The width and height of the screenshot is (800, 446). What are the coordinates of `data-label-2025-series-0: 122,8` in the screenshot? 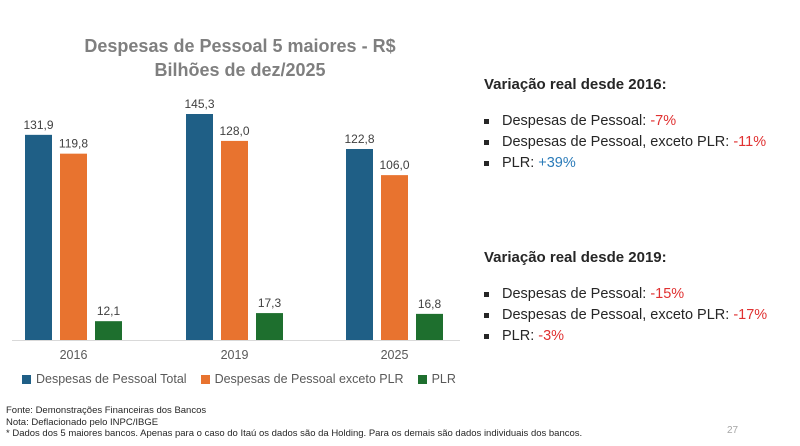 It's located at (359, 139).